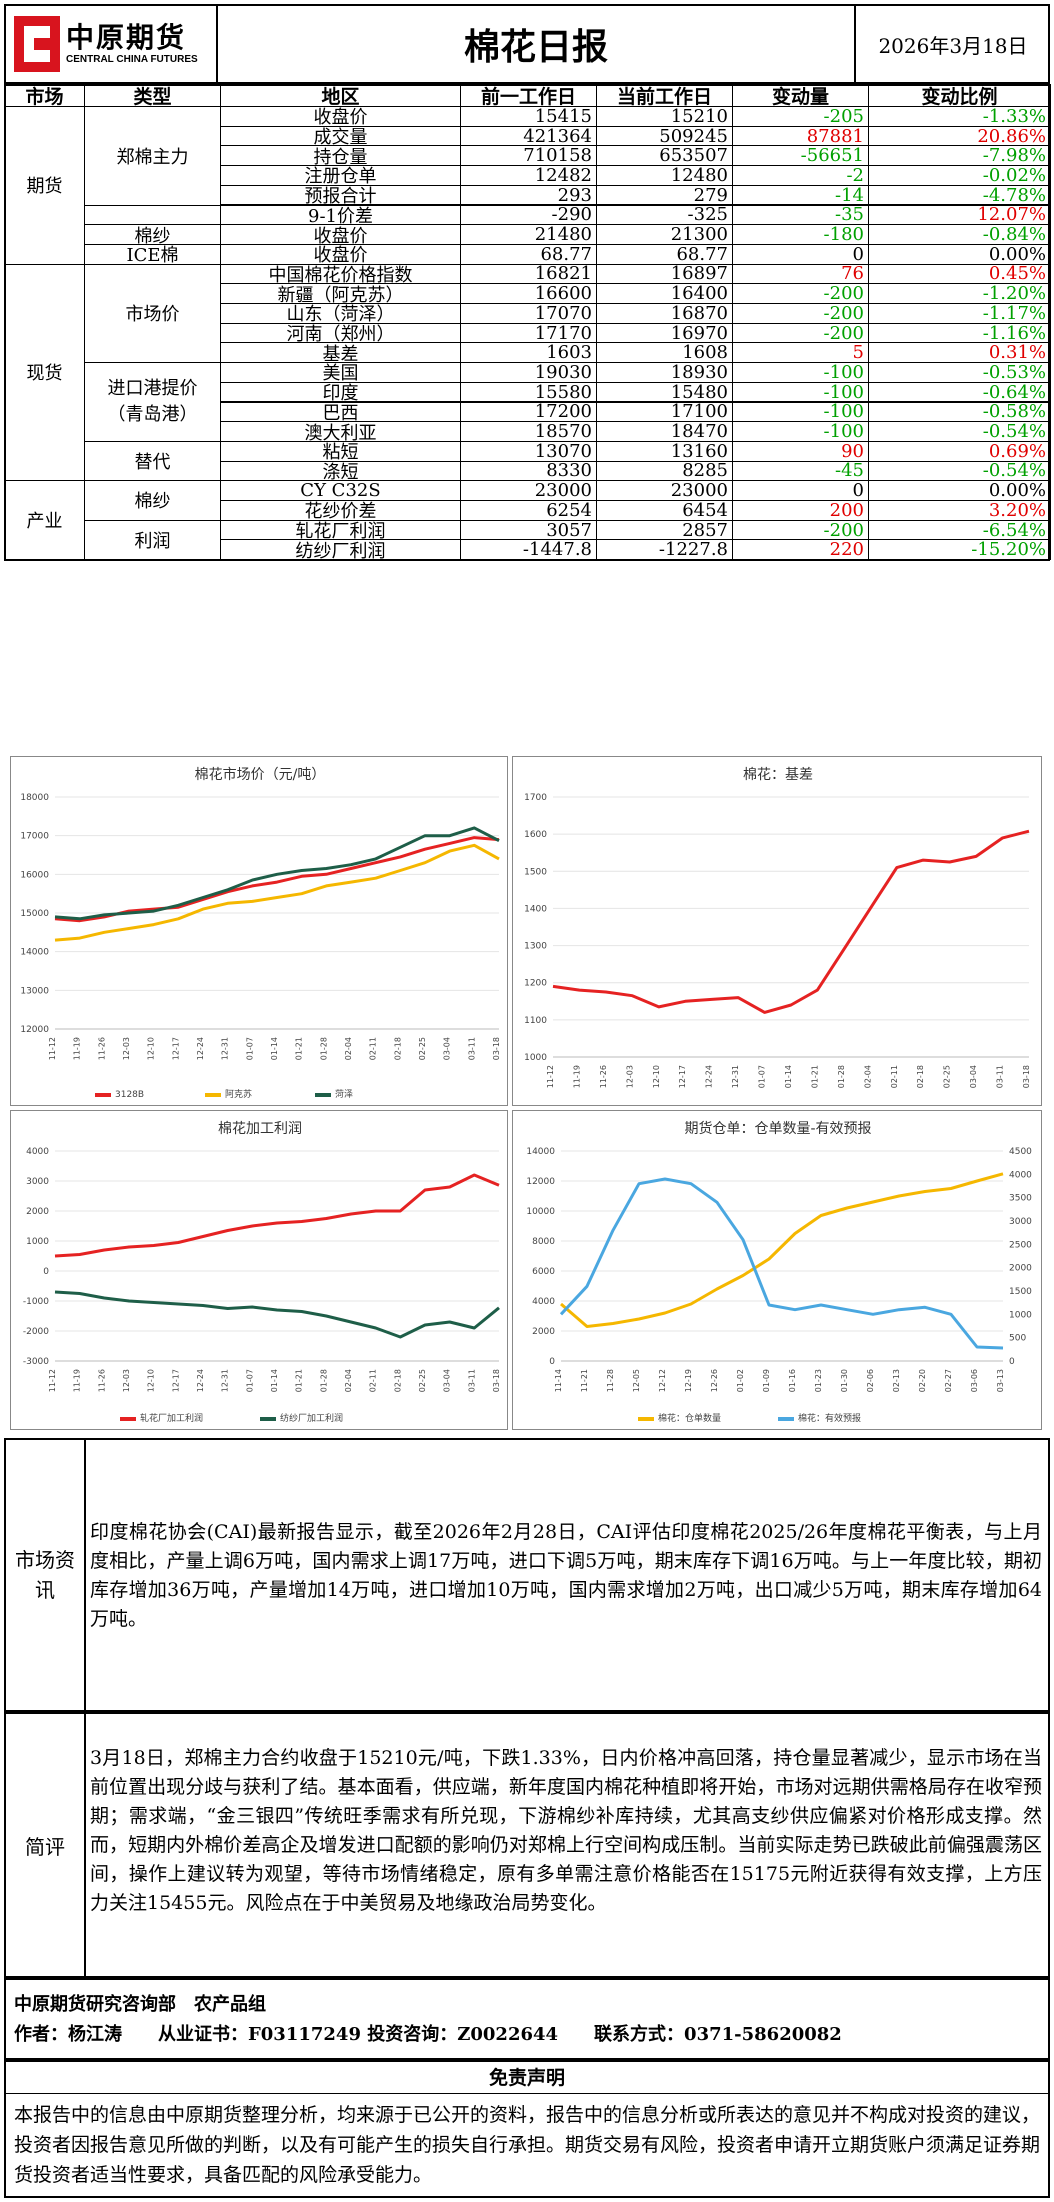 This screenshot has width=1054, height=2202. I want to click on x-tick-label: 03-11, so click(471, 1048).